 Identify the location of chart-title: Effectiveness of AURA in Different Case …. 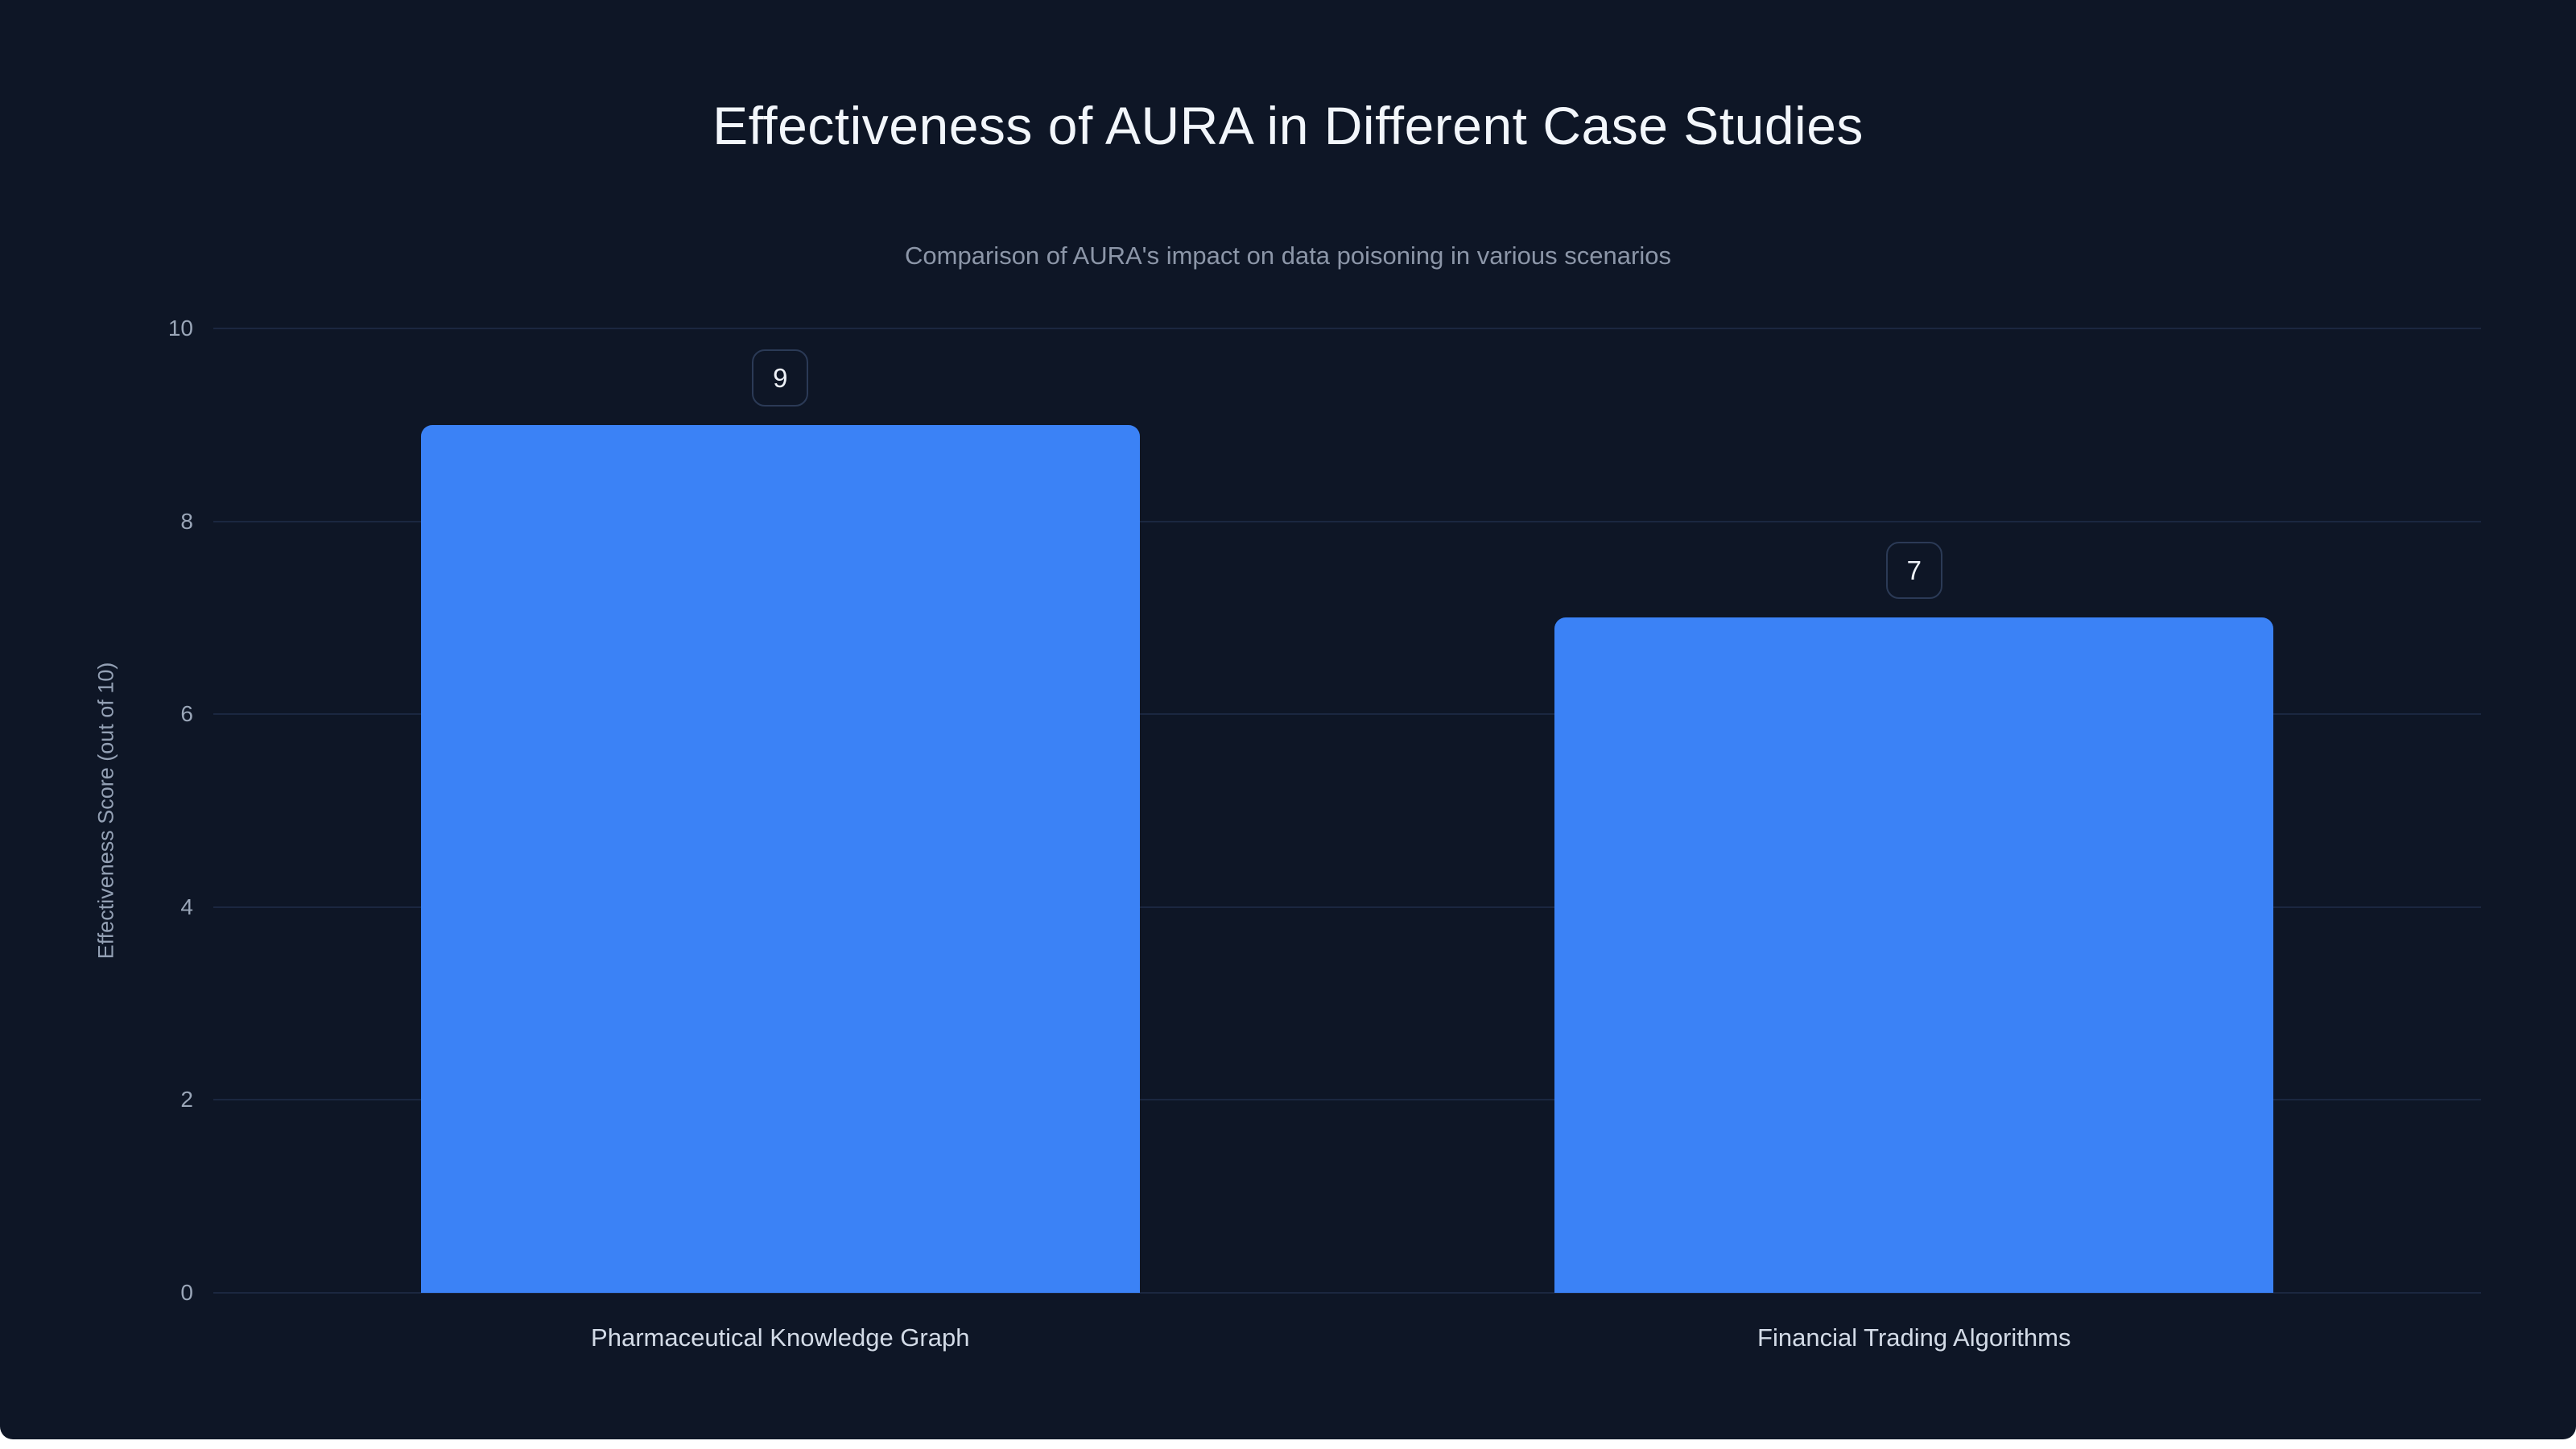
(1288, 126).